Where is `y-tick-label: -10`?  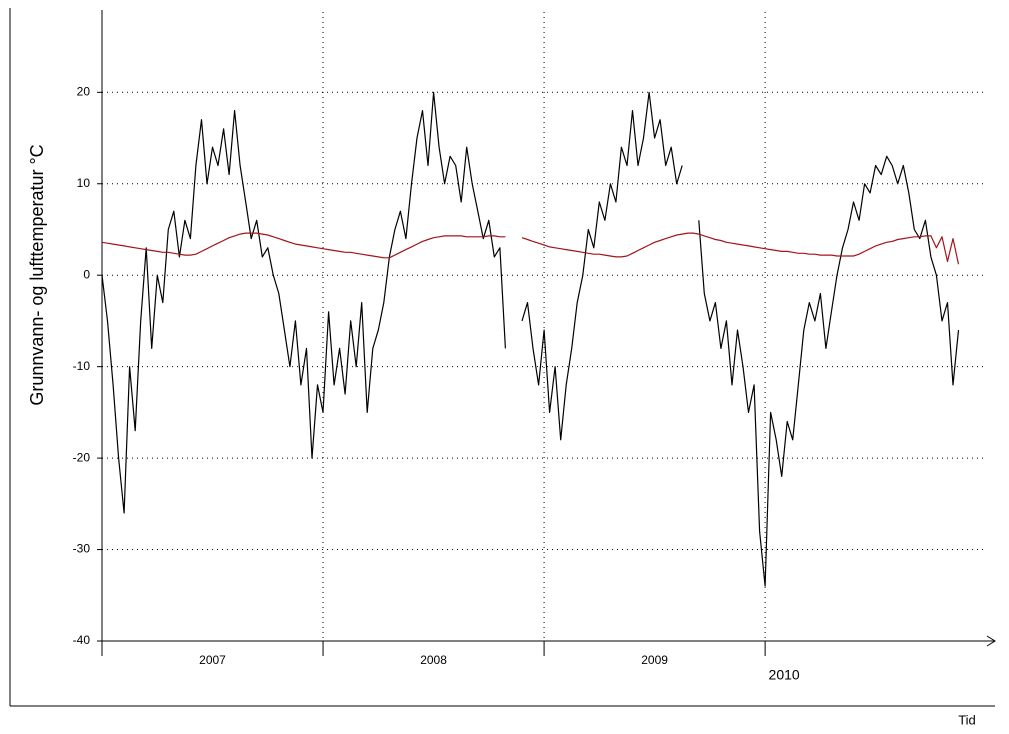
y-tick-label: -10 is located at coordinates (82, 366).